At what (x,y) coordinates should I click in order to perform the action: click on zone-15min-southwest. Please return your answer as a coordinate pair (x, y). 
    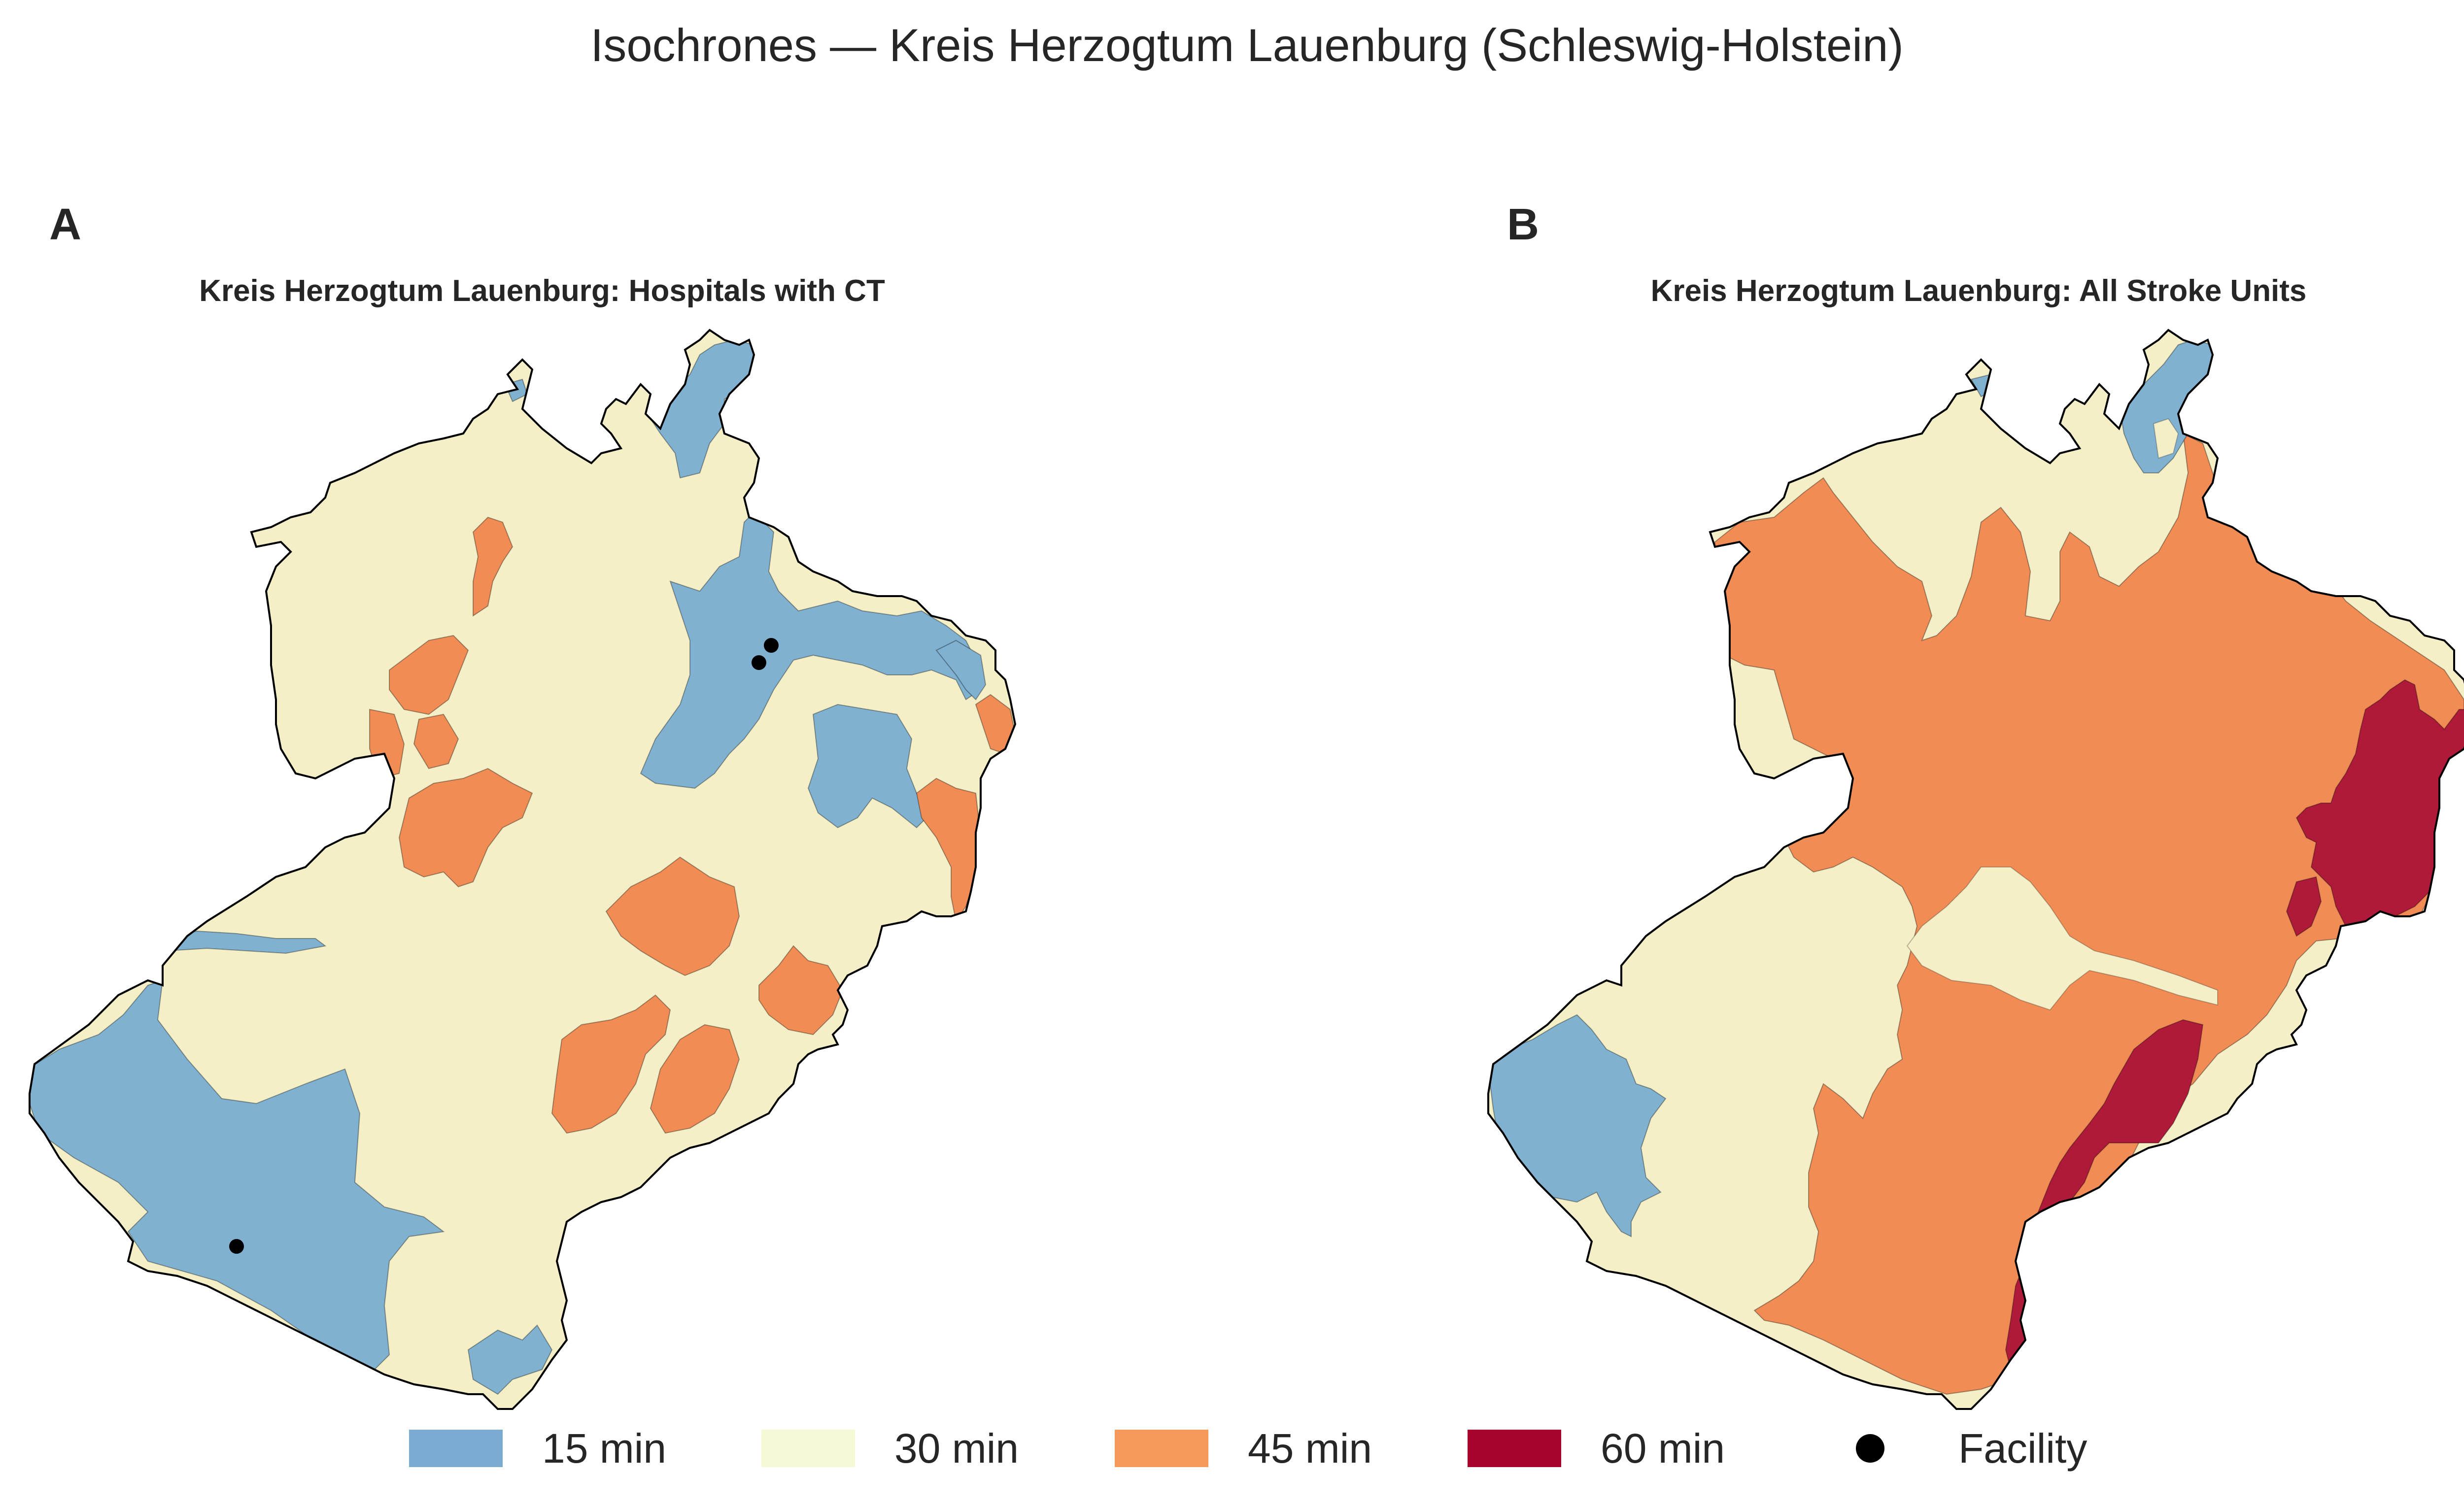
    Looking at the image, I should click on (237, 1175).